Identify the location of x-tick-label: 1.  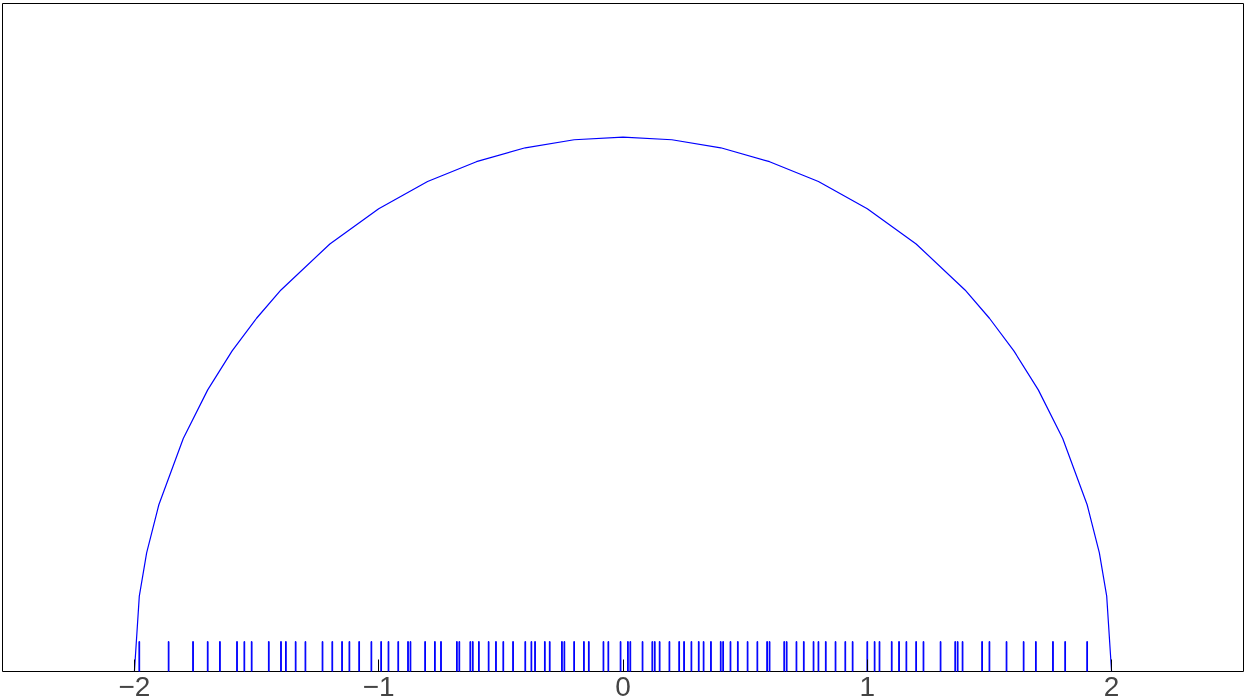
(867, 684).